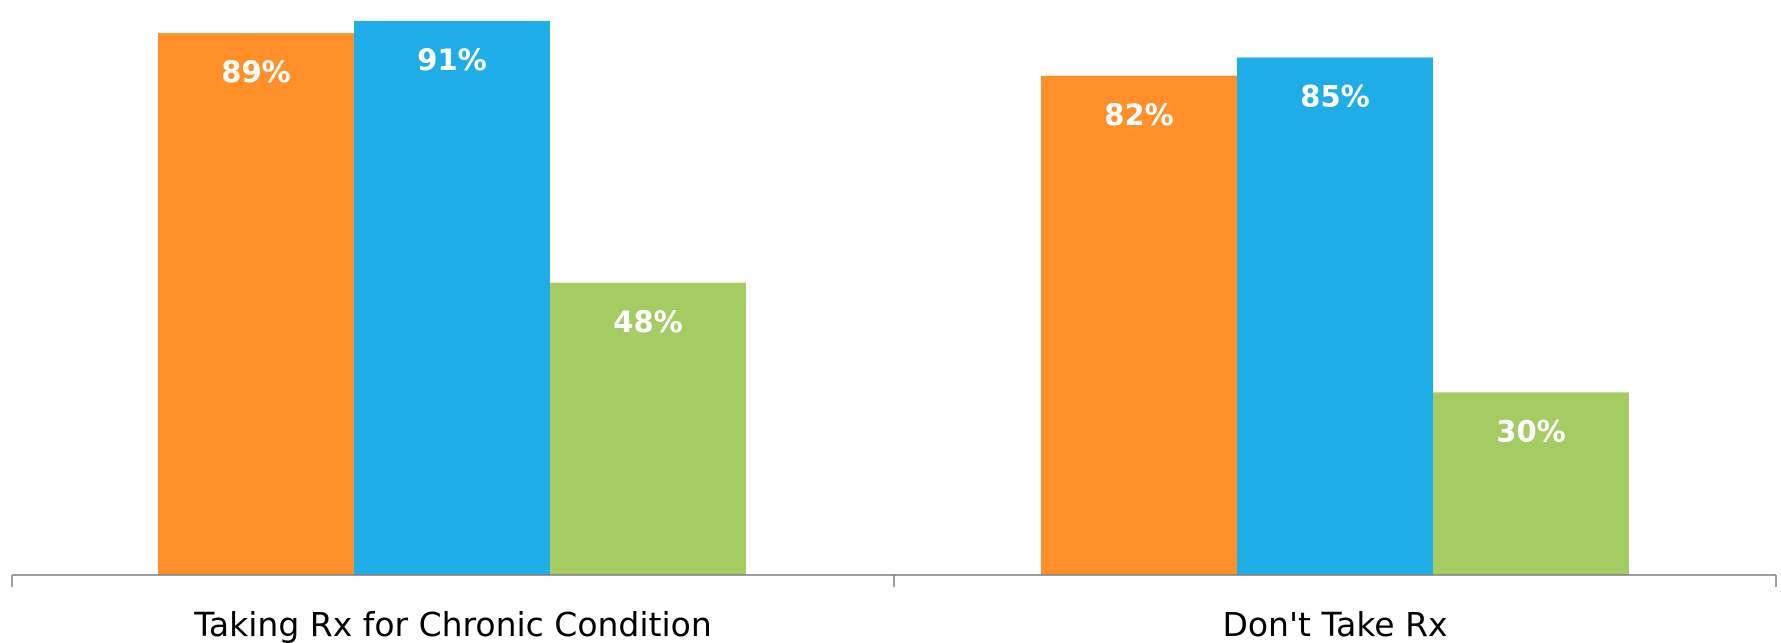 The width and height of the screenshot is (1781, 643). I want to click on bar-value-label: 85%, so click(1334, 96).